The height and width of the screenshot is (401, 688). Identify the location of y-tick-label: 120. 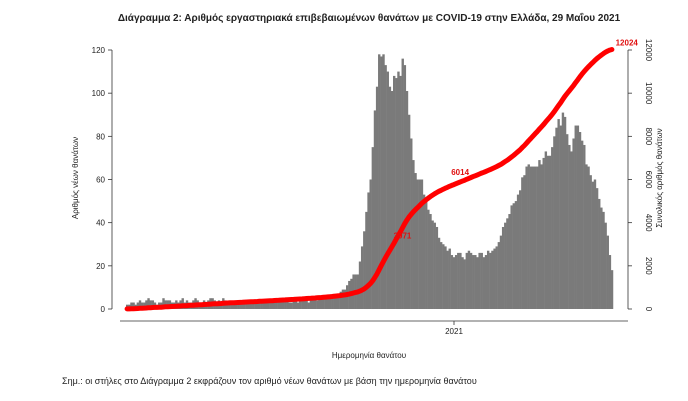
(99, 50).